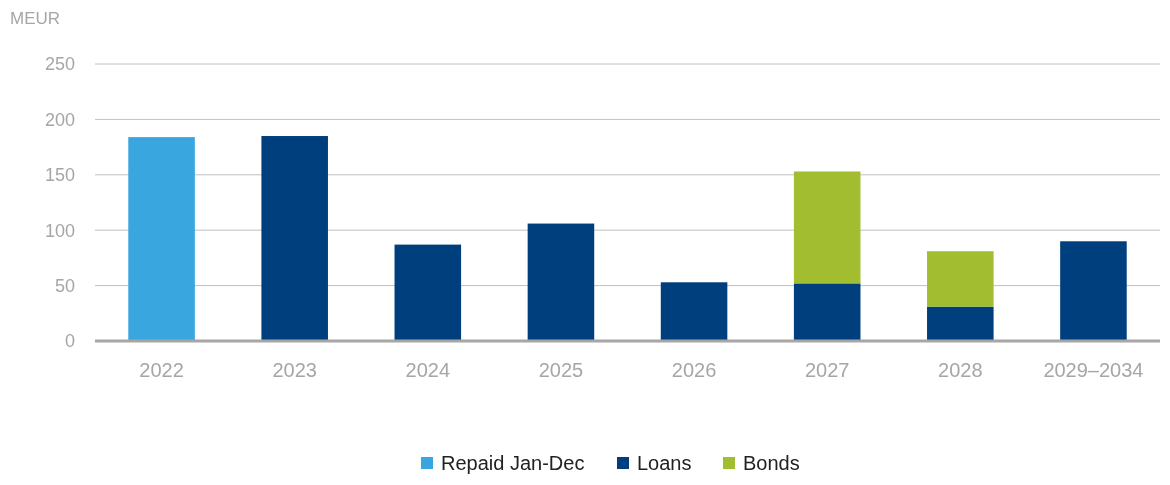 The height and width of the screenshot is (485, 1170). I want to click on y-tick-label: 0, so click(69, 341).